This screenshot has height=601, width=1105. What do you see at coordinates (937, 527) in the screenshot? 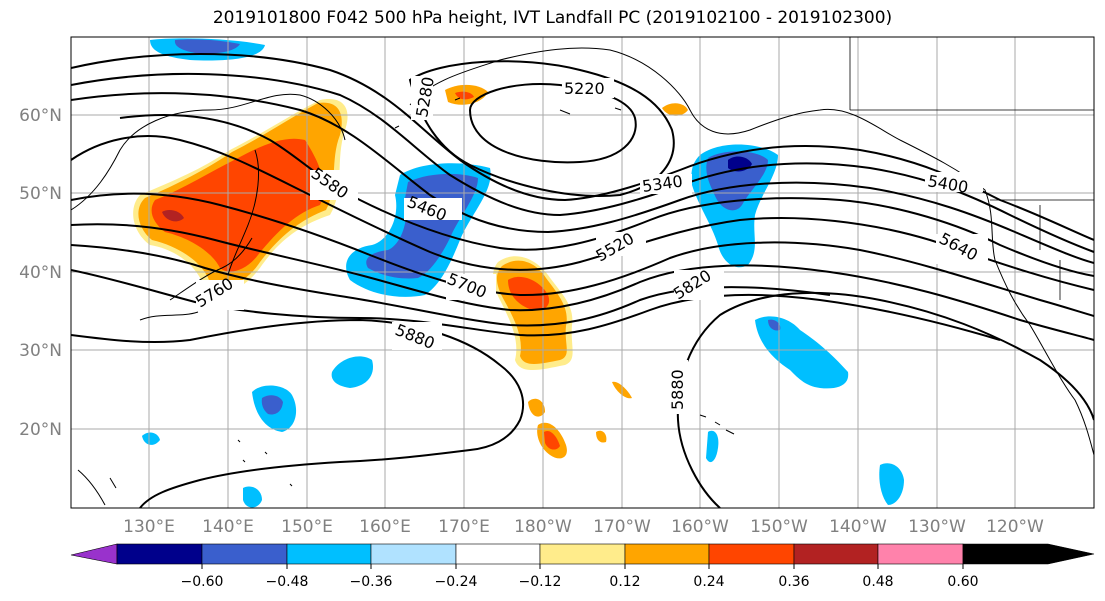
I see `lon-label-130w: 130°W` at bounding box center [937, 527].